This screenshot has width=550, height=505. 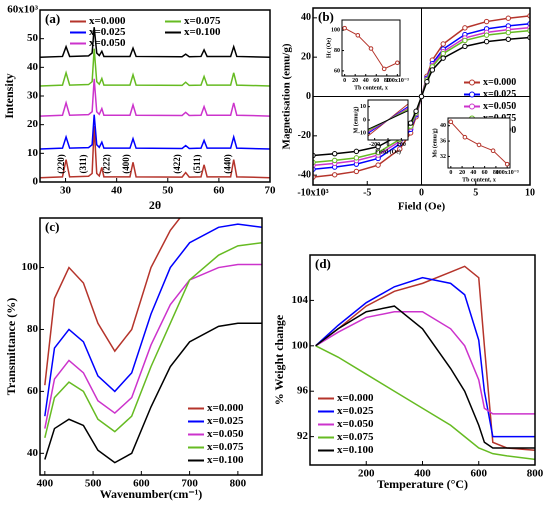 I want to click on panel-label: (c), so click(x=52, y=226).